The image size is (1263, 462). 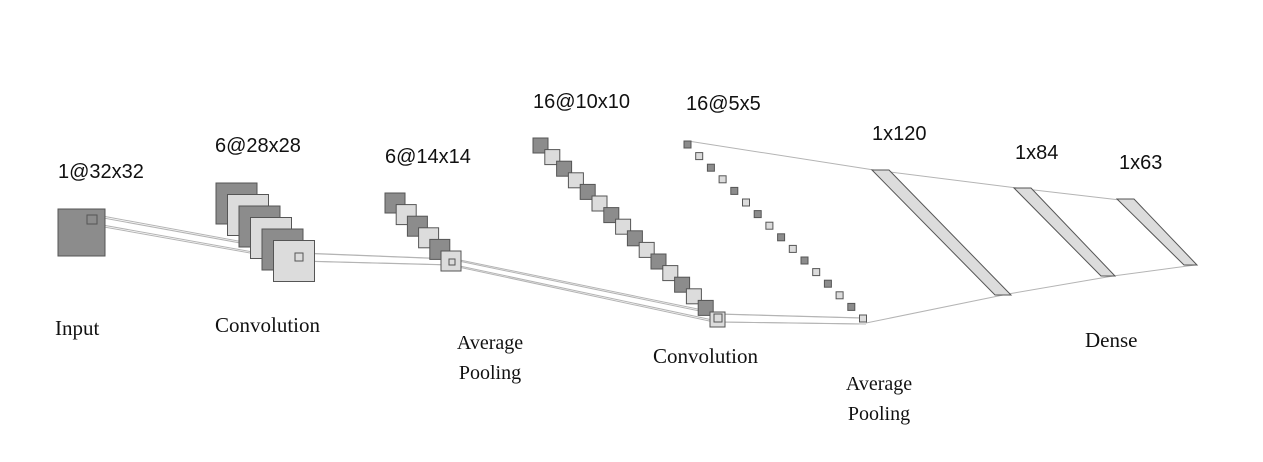 I want to click on pool1-dims-label: 6@14x14, so click(x=428, y=157).